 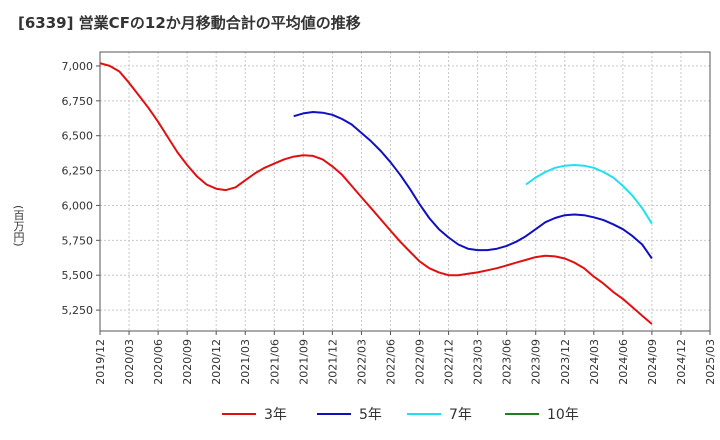 What do you see at coordinates (478, 362) in the screenshot?
I see `x-tick-label: 2023/03` at bounding box center [478, 362].